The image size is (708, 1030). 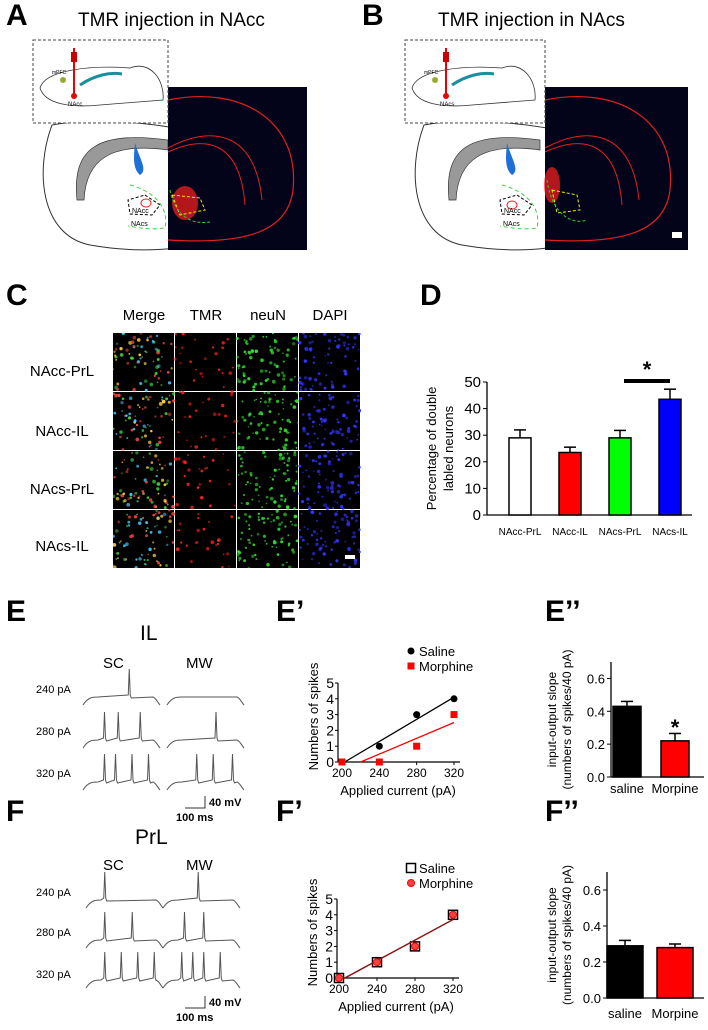 I want to click on bar-nacc-prl, so click(x=520, y=476).